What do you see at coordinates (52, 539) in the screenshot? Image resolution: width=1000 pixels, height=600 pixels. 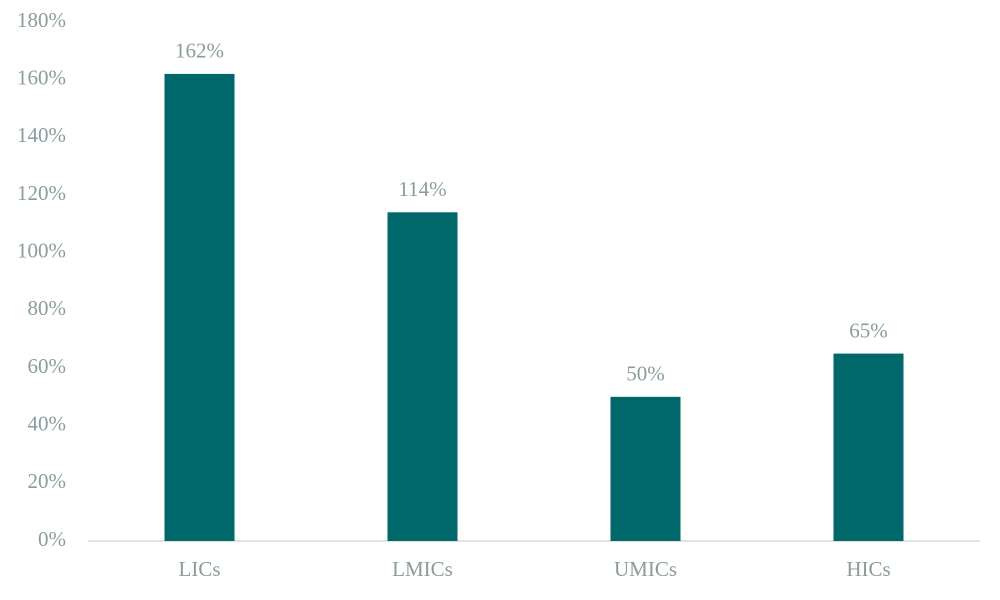 I see `y-tick-label: 0%` at bounding box center [52, 539].